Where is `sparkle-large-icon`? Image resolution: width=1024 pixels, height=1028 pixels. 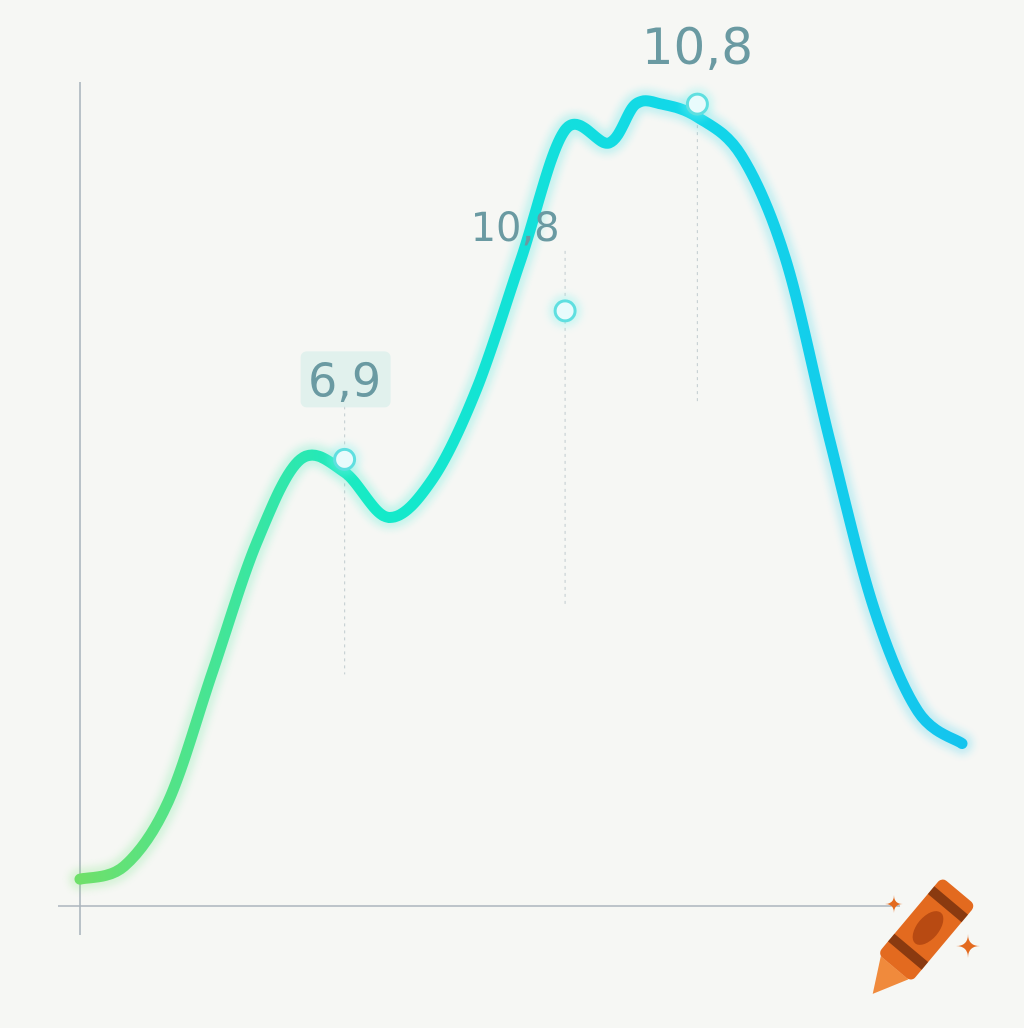
sparkle-large-icon is located at coordinates (968, 946).